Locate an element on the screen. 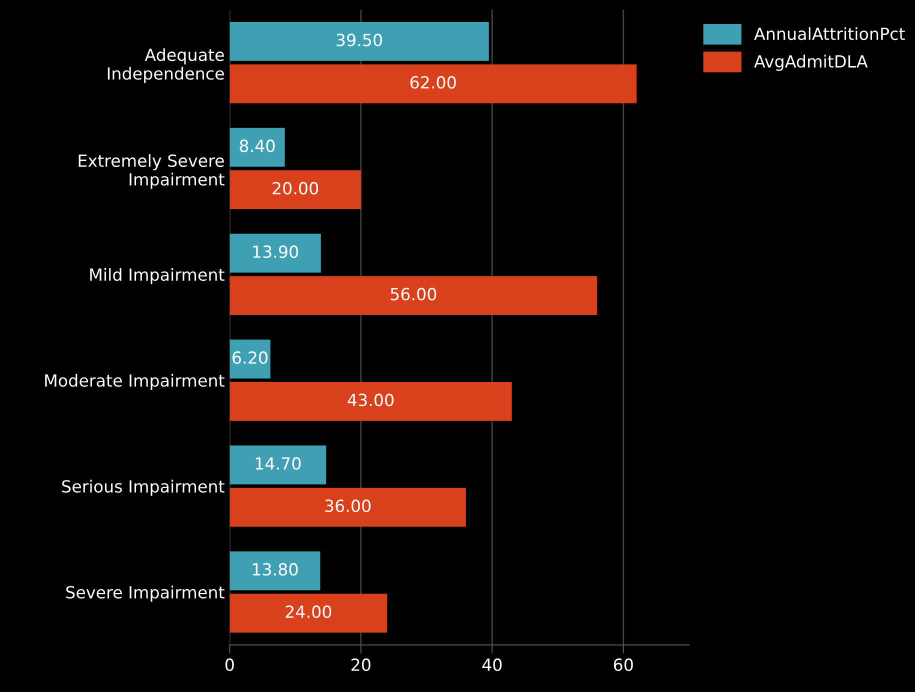  legend-label: AnnualAttritionPct is located at coordinates (829, 33).